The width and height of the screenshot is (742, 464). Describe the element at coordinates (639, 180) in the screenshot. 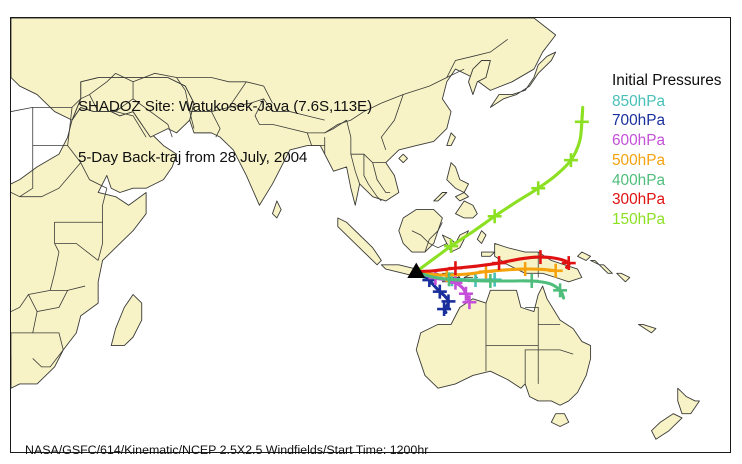

I see `legend-entry-400hpa: 400hPa` at that location.